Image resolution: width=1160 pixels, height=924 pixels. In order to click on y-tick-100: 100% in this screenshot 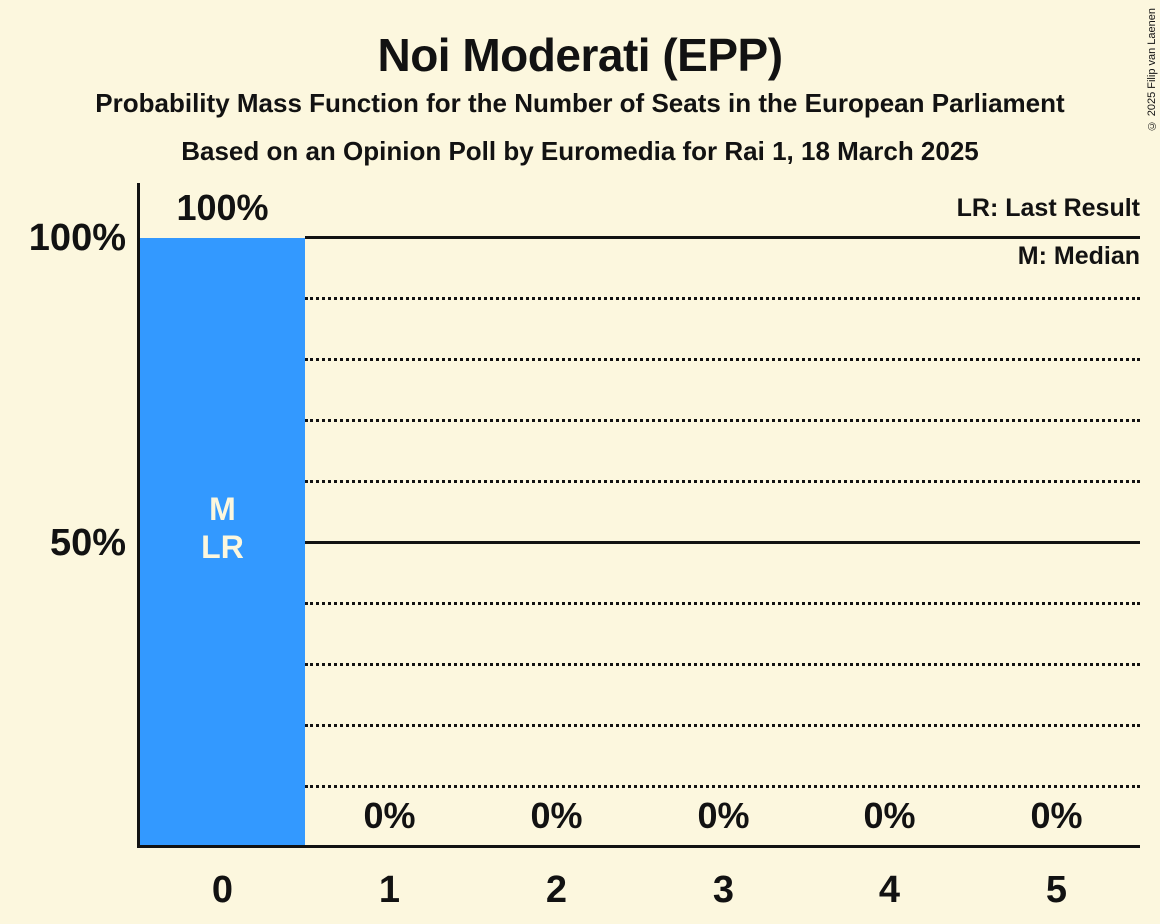, I will do `click(77, 238)`.